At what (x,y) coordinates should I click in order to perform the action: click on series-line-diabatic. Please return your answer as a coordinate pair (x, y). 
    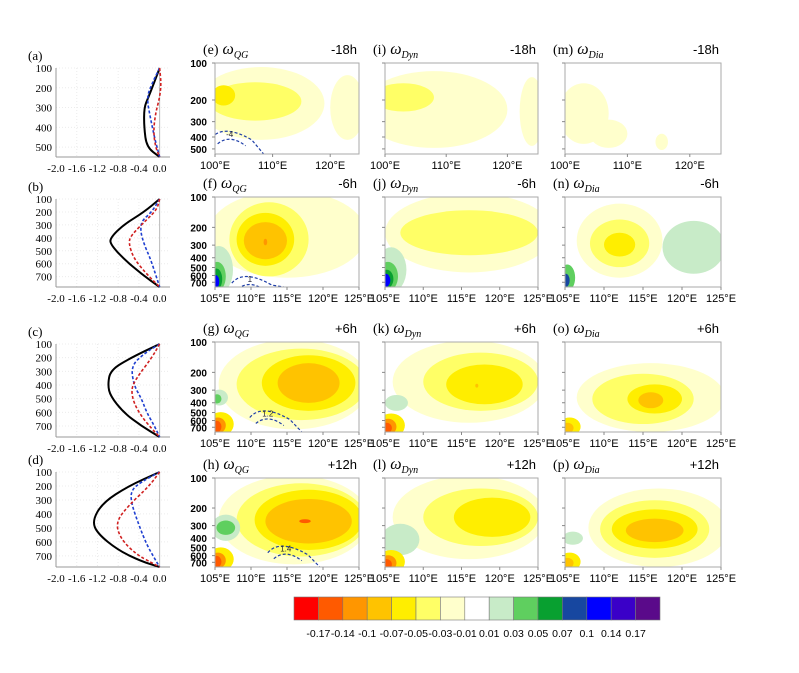
    Looking at the image, I should click on (146, 390).